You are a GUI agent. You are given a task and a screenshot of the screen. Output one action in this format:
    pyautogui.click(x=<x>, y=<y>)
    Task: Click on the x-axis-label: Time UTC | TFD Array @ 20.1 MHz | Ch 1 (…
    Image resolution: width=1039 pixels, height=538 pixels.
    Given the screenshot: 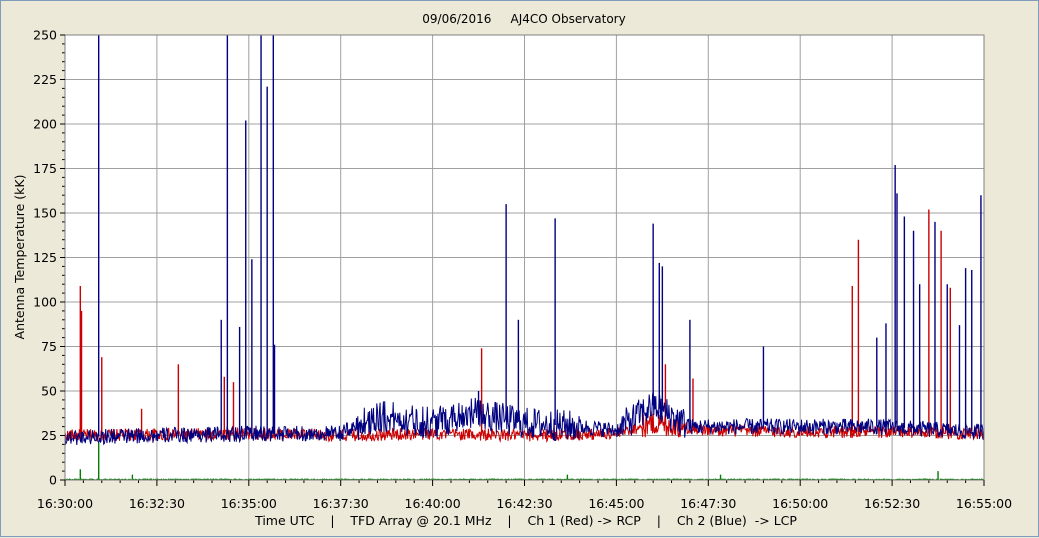 What is the action you would take?
    pyautogui.click(x=525, y=520)
    